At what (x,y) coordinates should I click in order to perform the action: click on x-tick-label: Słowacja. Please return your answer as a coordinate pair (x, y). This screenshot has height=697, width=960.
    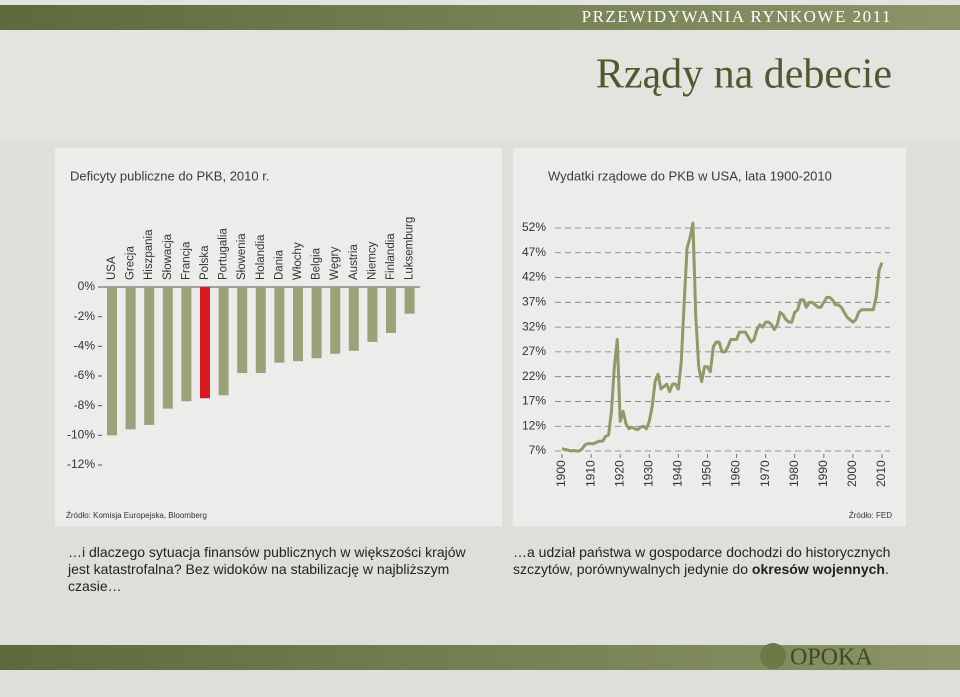
    Looking at the image, I should click on (168, 256).